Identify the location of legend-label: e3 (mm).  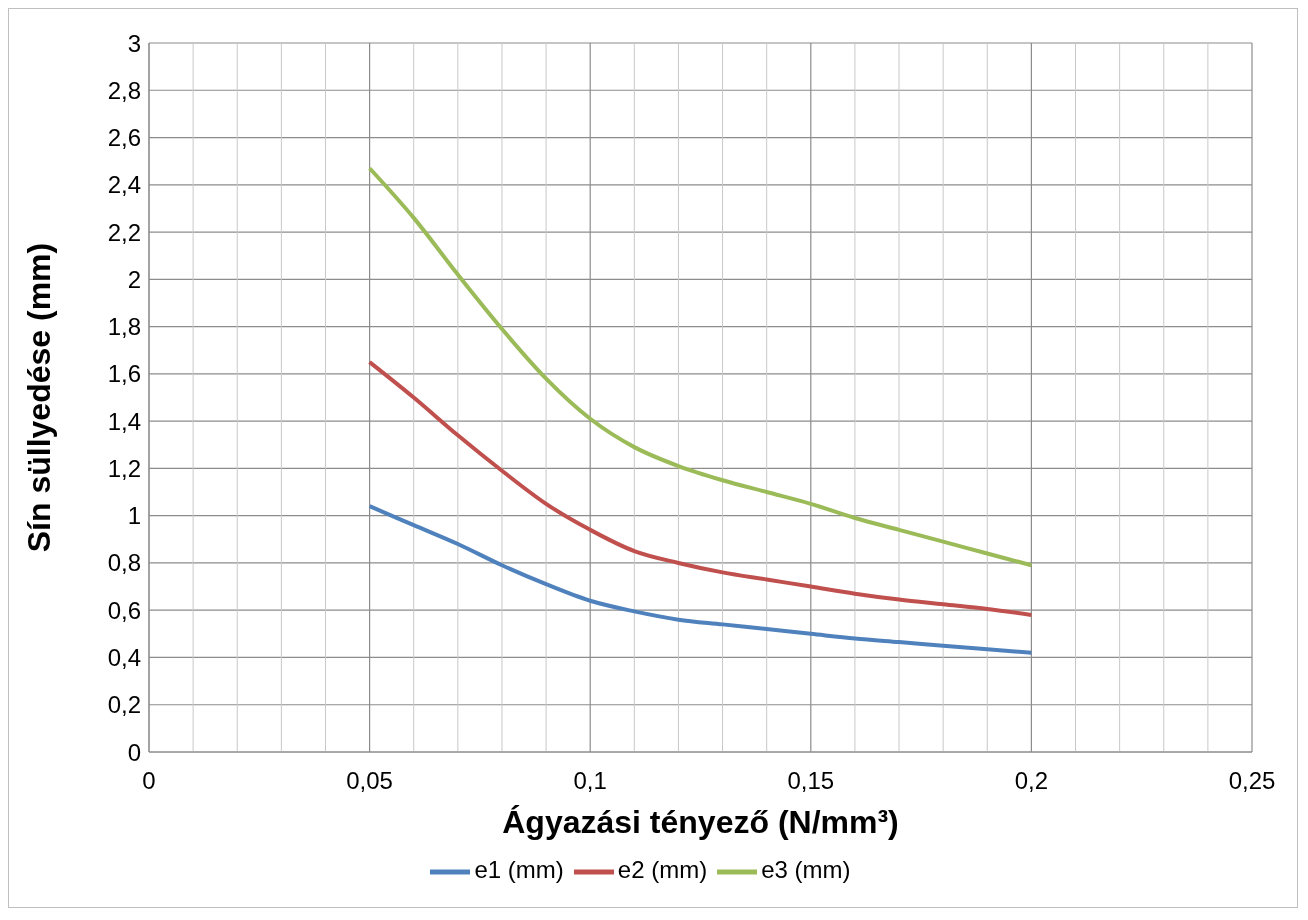
(806, 870).